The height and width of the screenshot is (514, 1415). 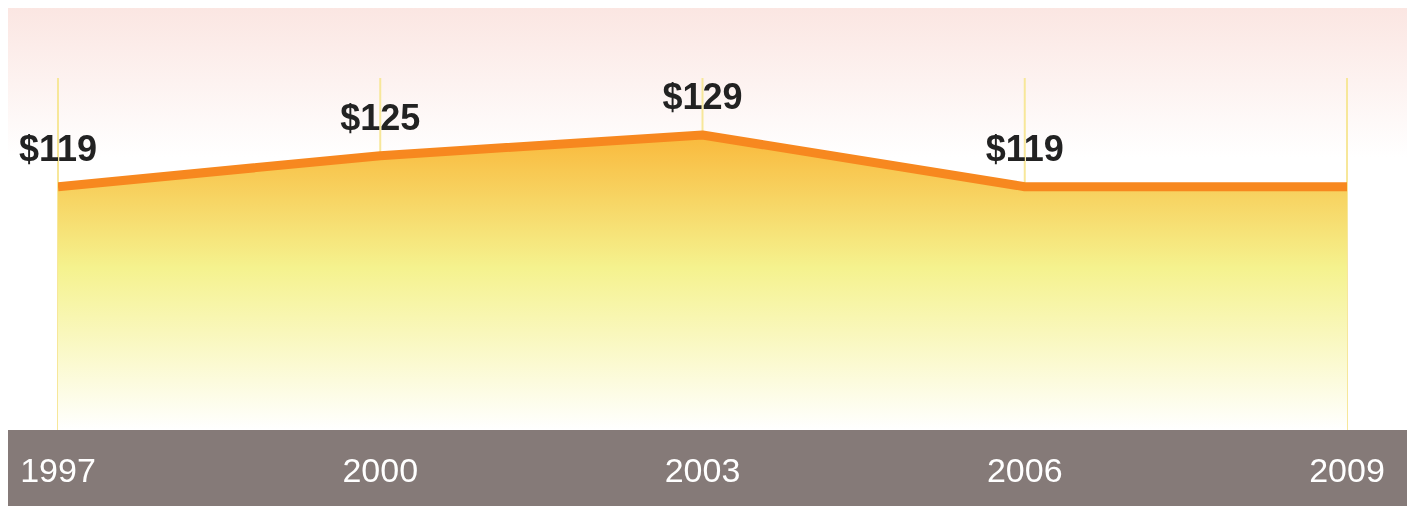 What do you see at coordinates (380, 117) in the screenshot?
I see `data-label: $125` at bounding box center [380, 117].